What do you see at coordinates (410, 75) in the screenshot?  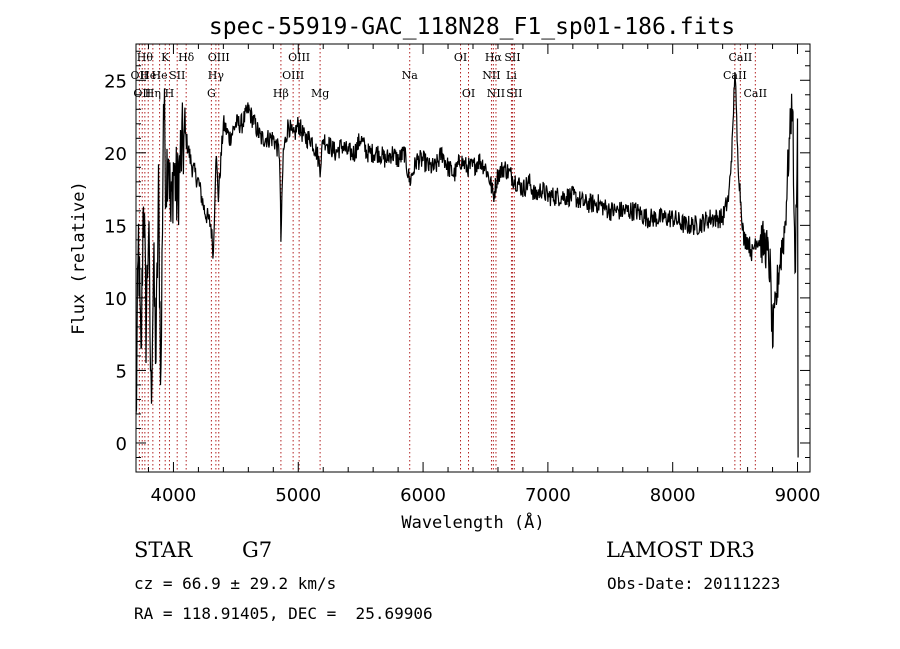 I see `spectral-line-label: Na` at bounding box center [410, 75].